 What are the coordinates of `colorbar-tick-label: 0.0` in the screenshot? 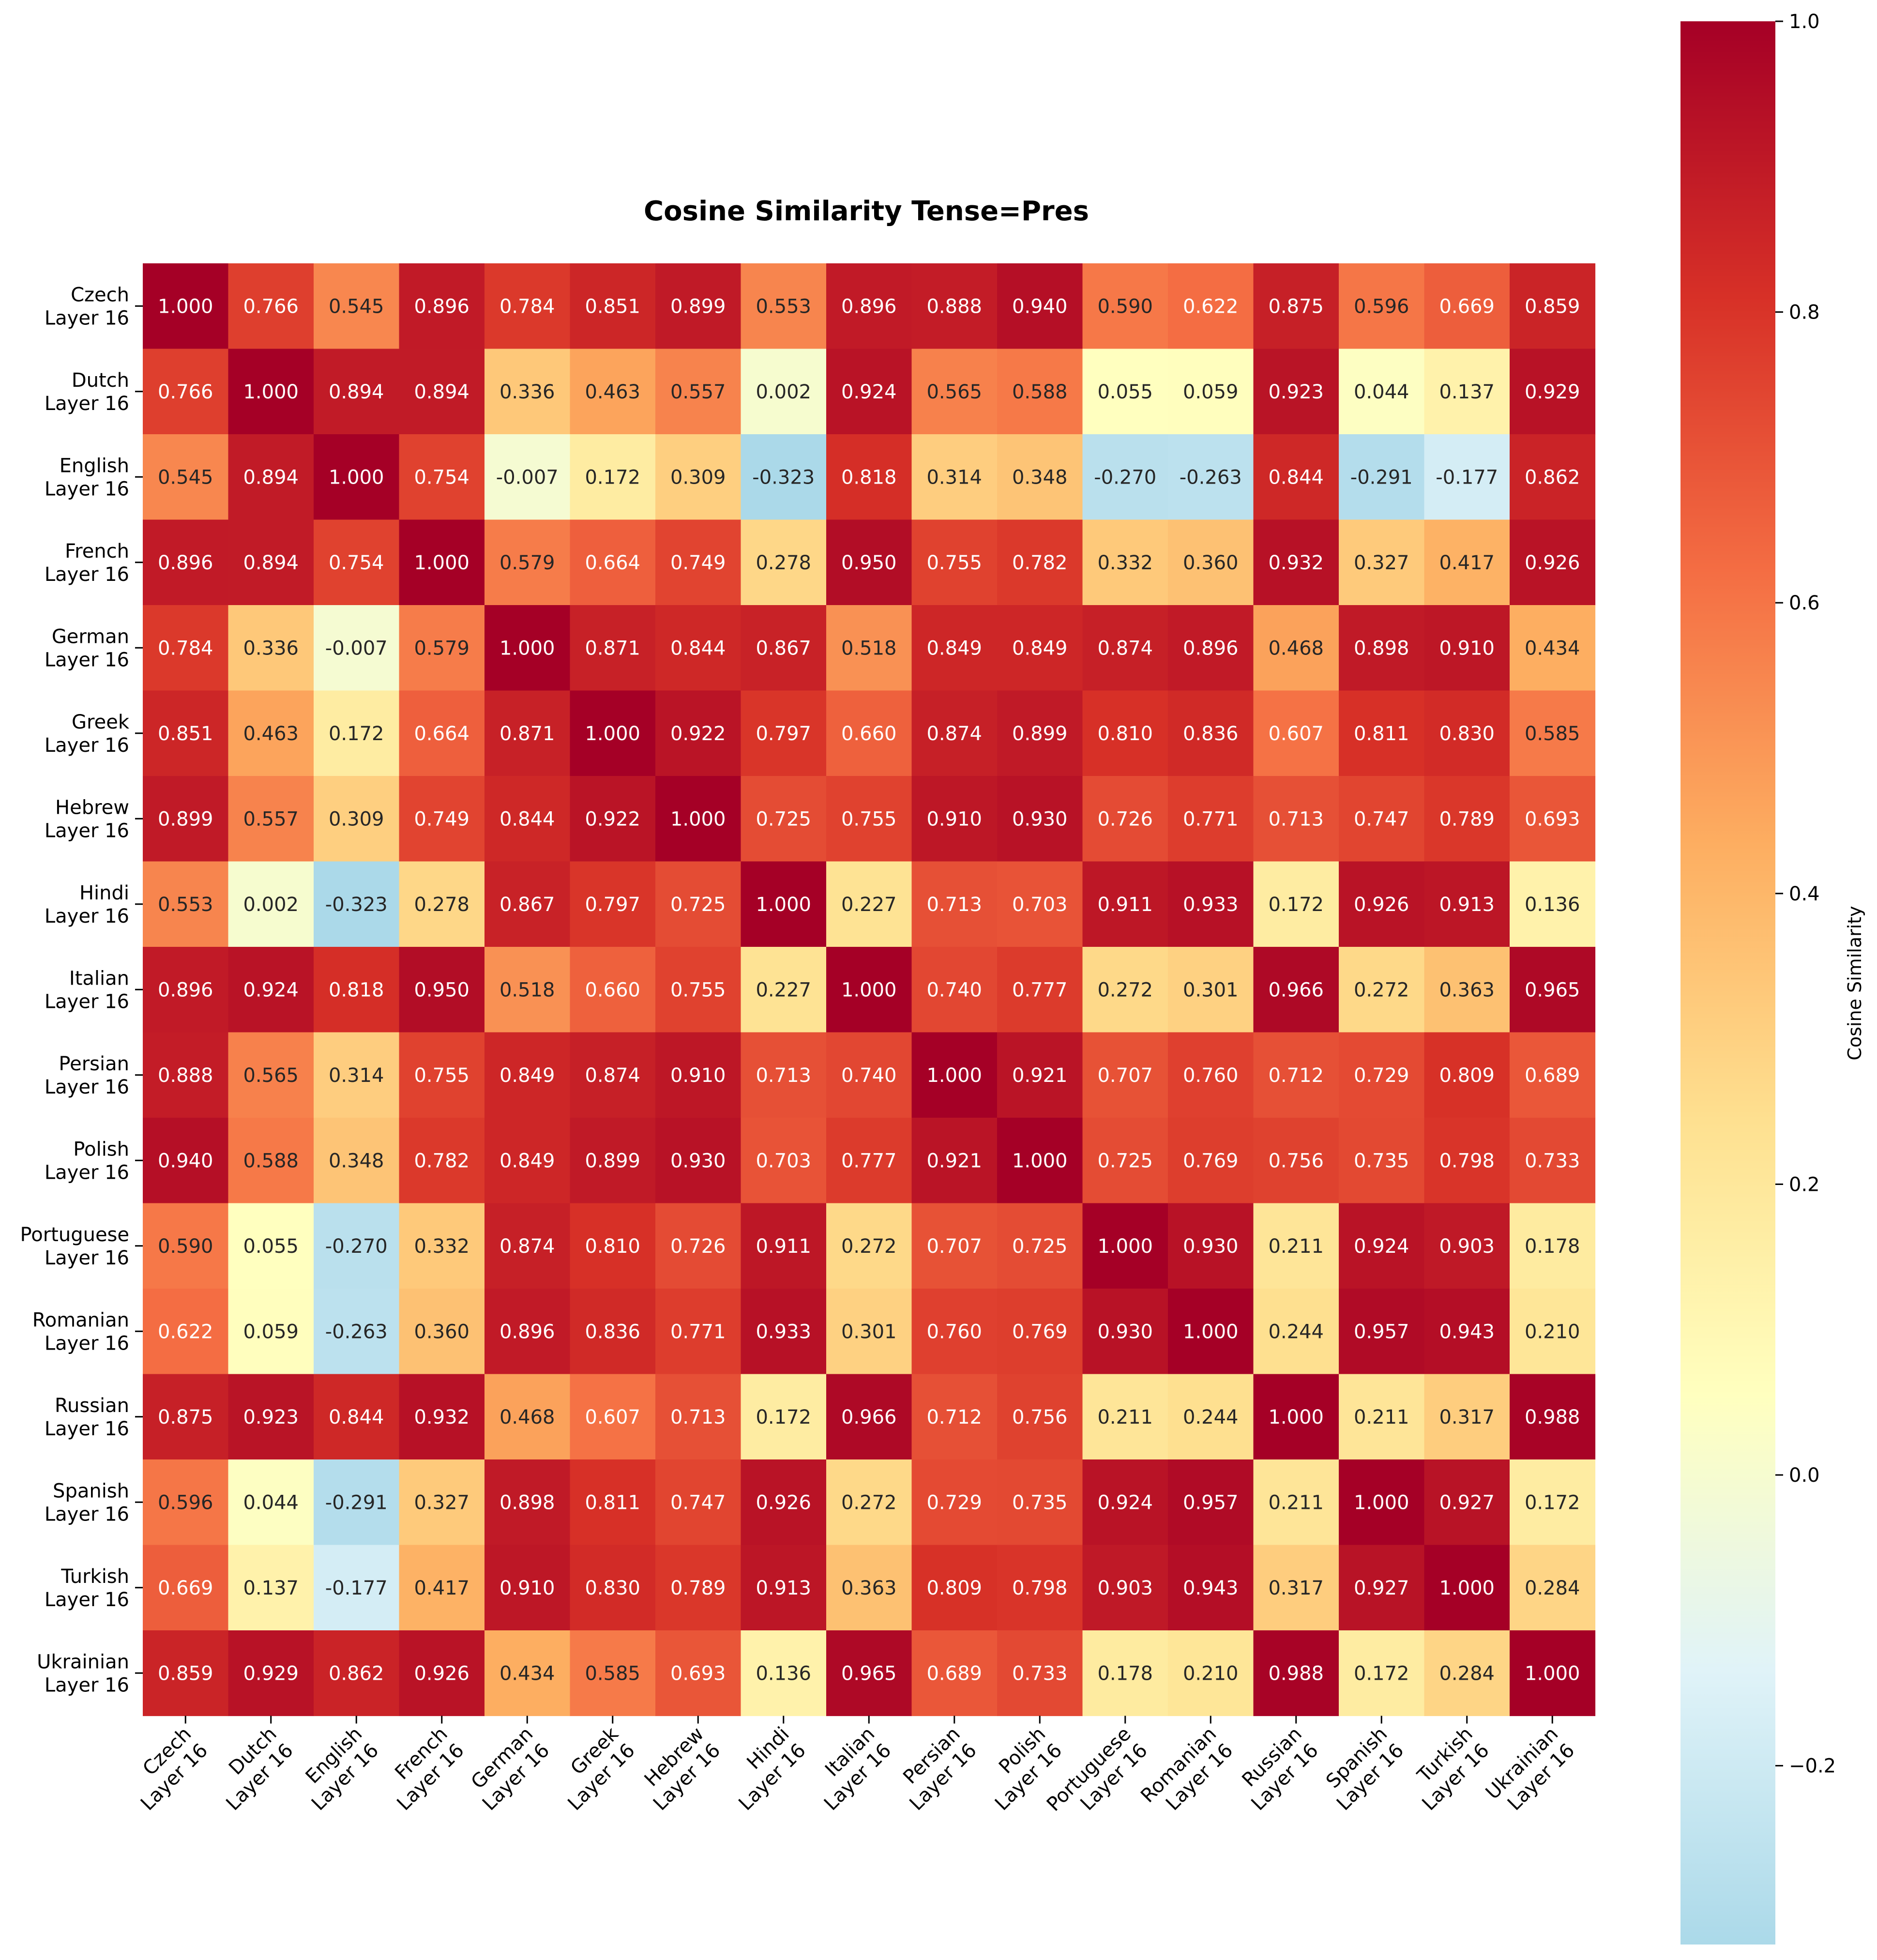 It's located at (1804, 1475).